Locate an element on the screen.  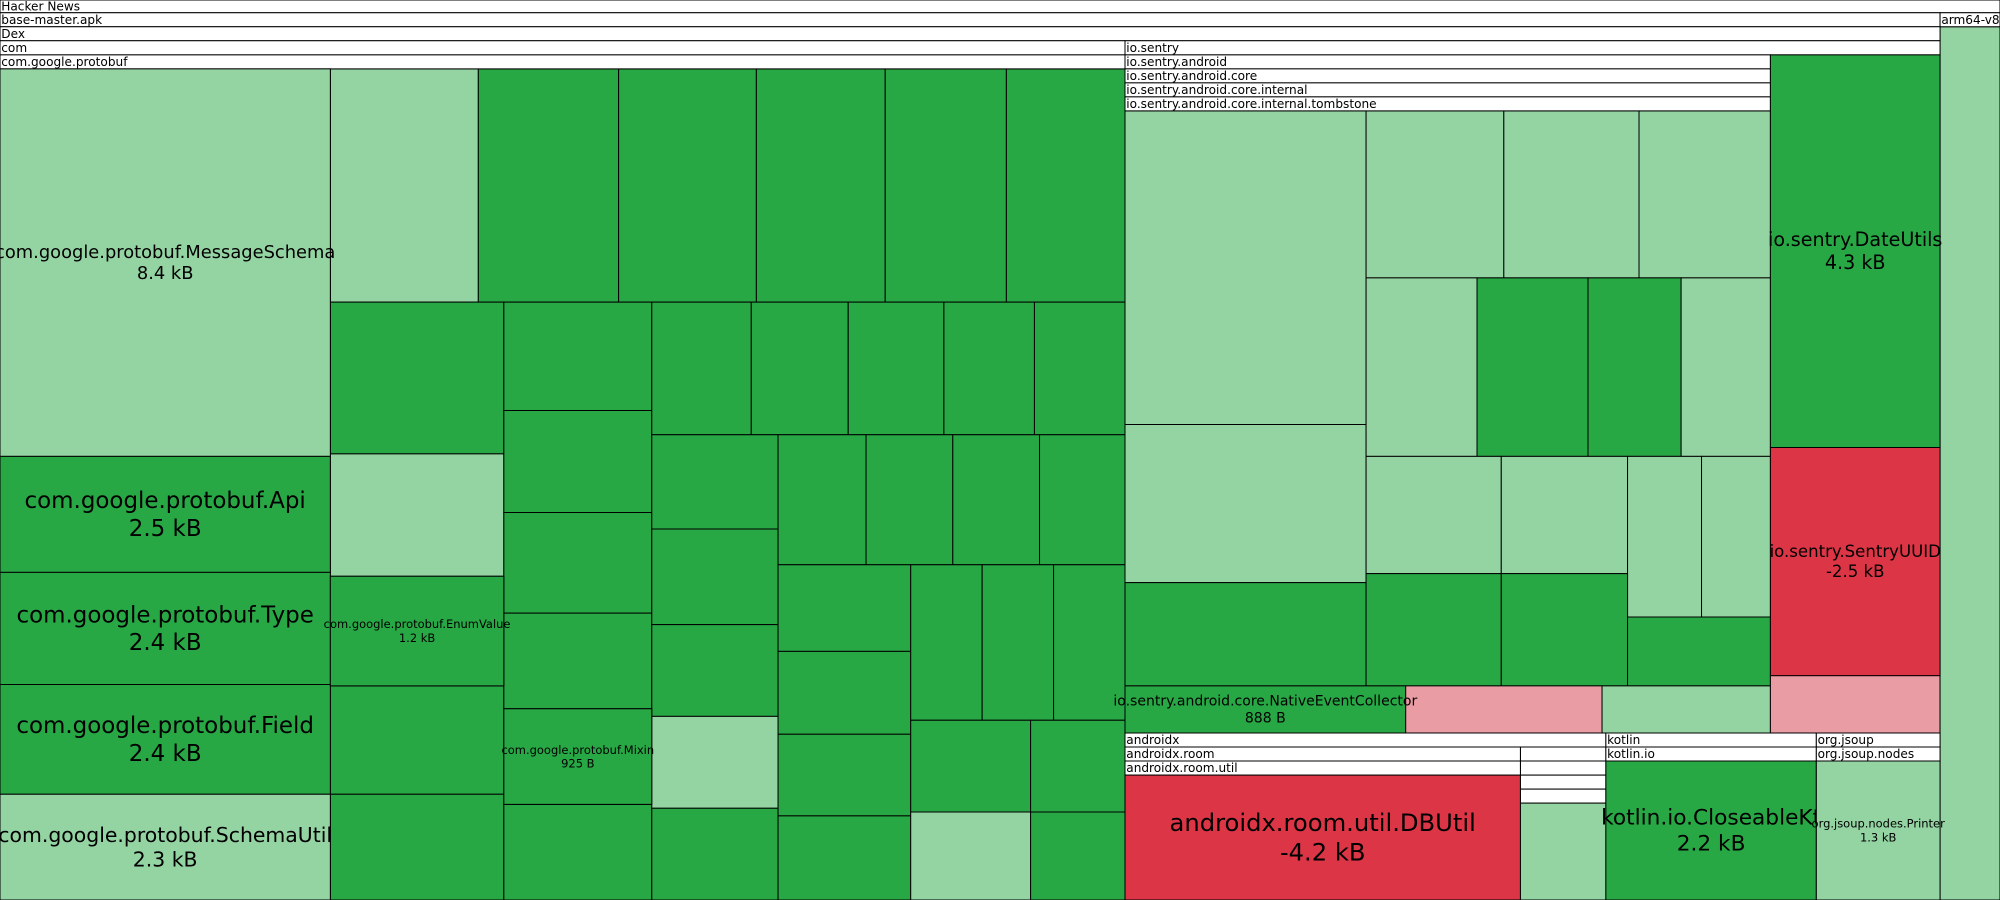
node-label: com.google.protobuf.Api is located at coordinates (165, 501).